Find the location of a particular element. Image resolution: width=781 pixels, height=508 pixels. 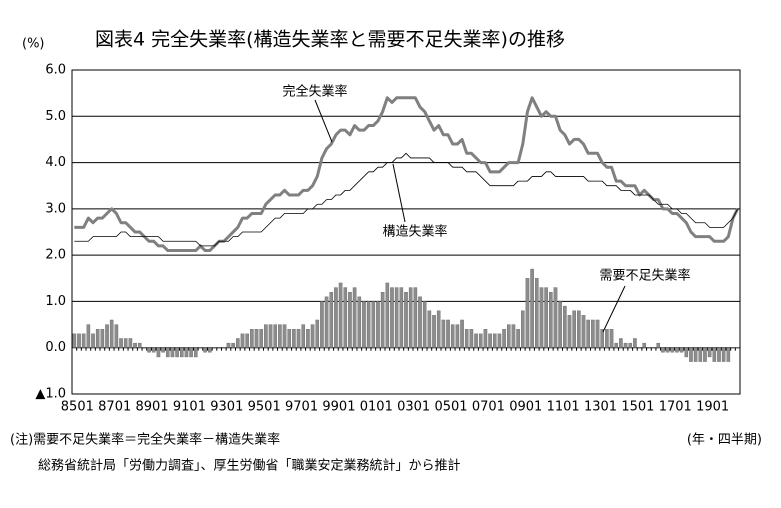

x-tick-label: 1701 is located at coordinates (675, 407).